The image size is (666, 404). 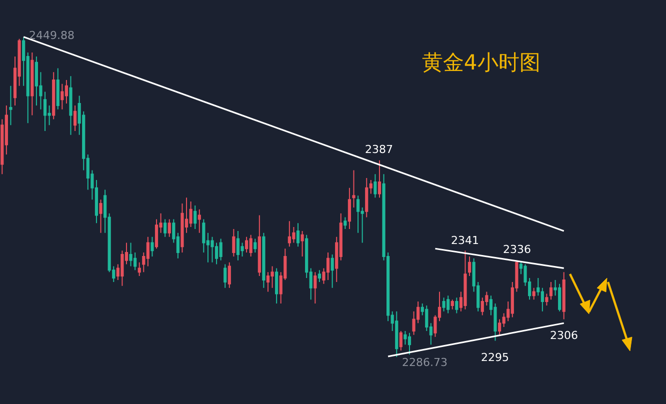 What do you see at coordinates (425, 362) in the screenshot?
I see `annotation: 2286.73` at bounding box center [425, 362].